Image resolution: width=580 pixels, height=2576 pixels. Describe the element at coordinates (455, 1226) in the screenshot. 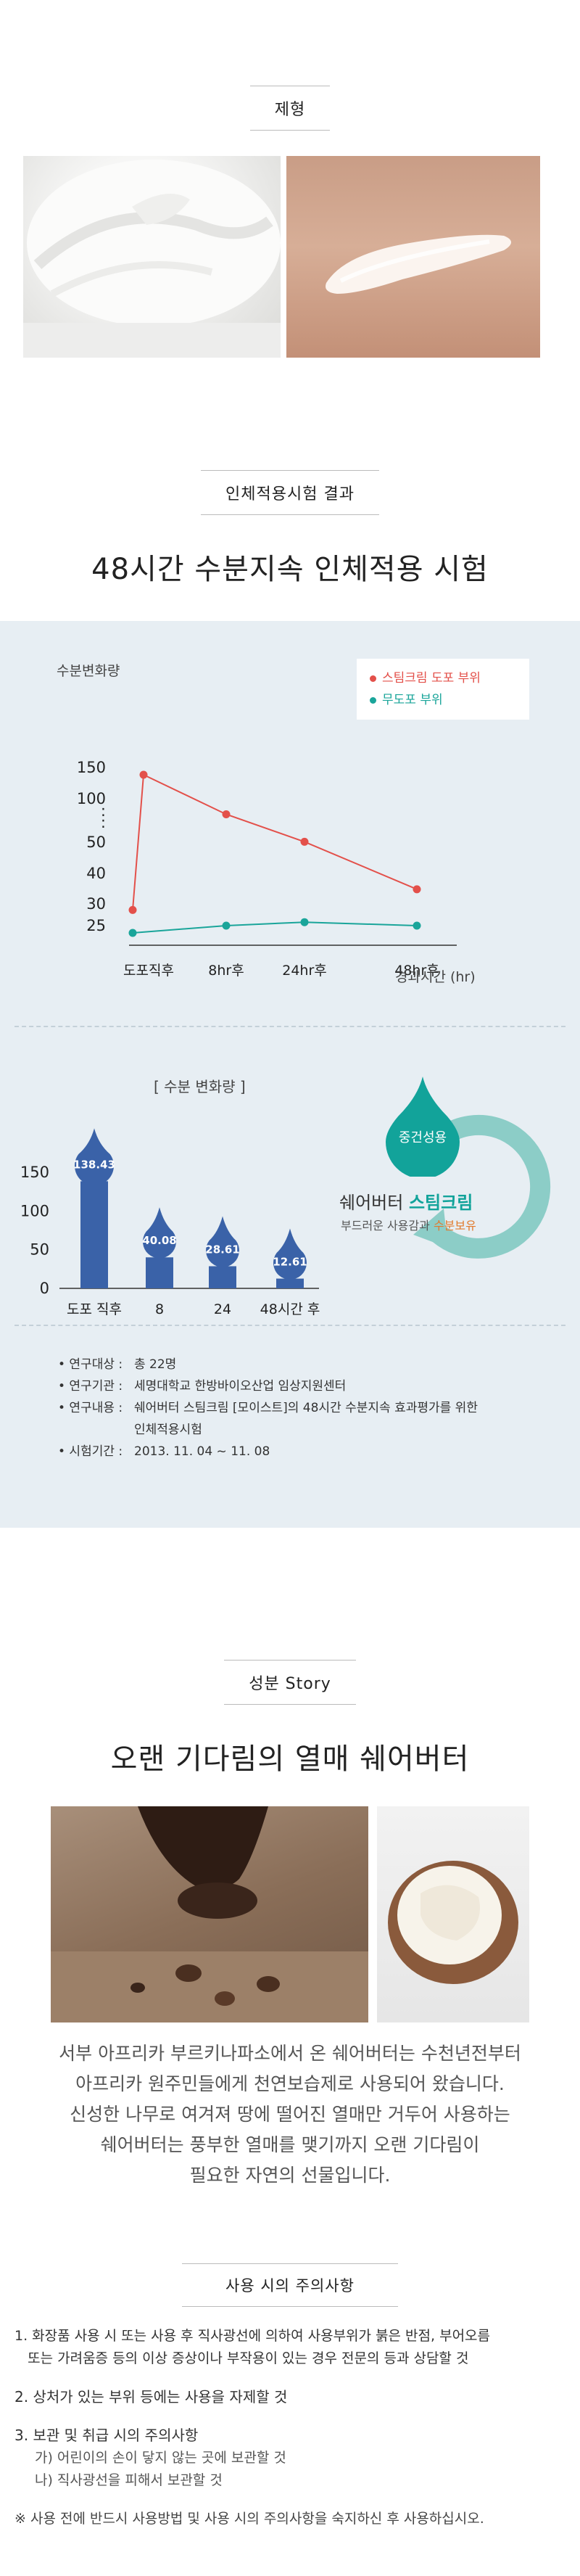

I see `badge-tagline-accent: 수분보유` at that location.